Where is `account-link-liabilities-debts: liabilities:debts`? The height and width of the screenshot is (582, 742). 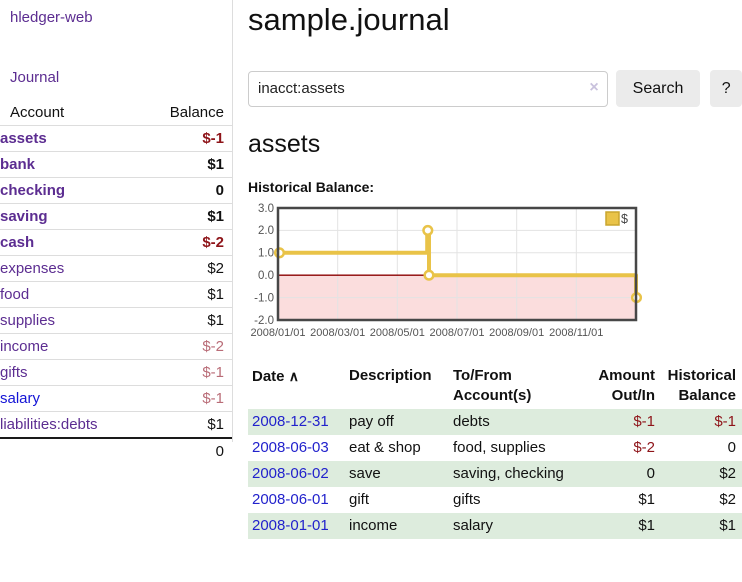 account-link-liabilities-debts: liabilities:debts is located at coordinates (49, 424).